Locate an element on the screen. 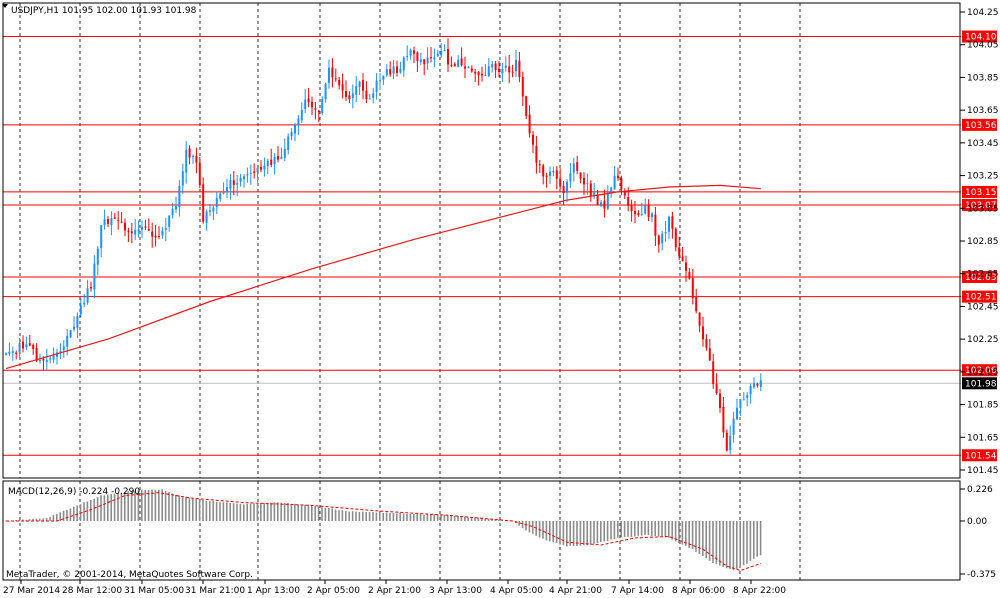 Image resolution: width=1000 pixels, height=598 pixels. y-tick-label: 102.85 is located at coordinates (983, 242).